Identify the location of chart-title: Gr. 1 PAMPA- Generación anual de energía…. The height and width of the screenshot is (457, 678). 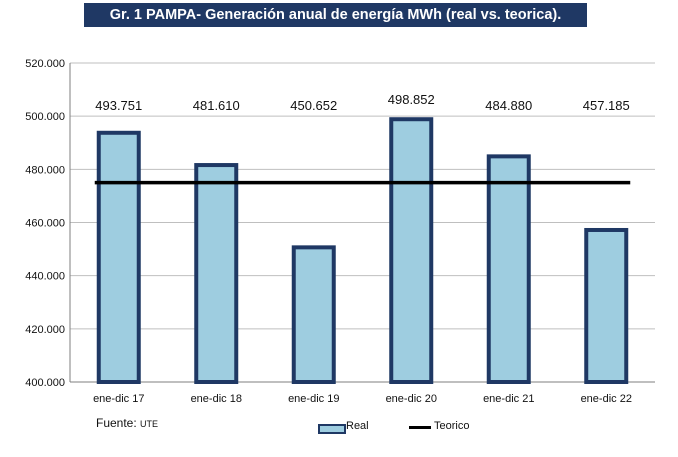
(335, 15).